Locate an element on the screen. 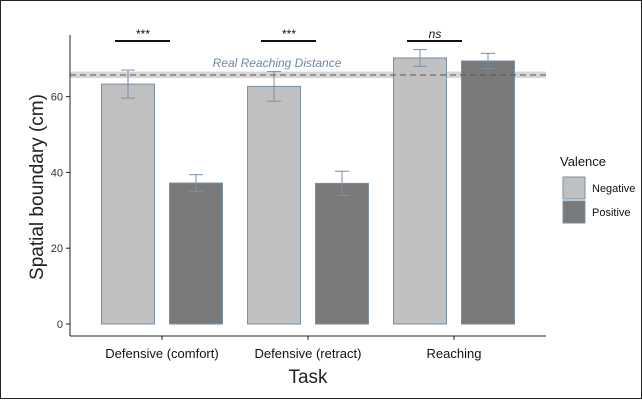 This screenshot has width=642, height=403. y-tick-label-40: 40 is located at coordinates (57, 173).